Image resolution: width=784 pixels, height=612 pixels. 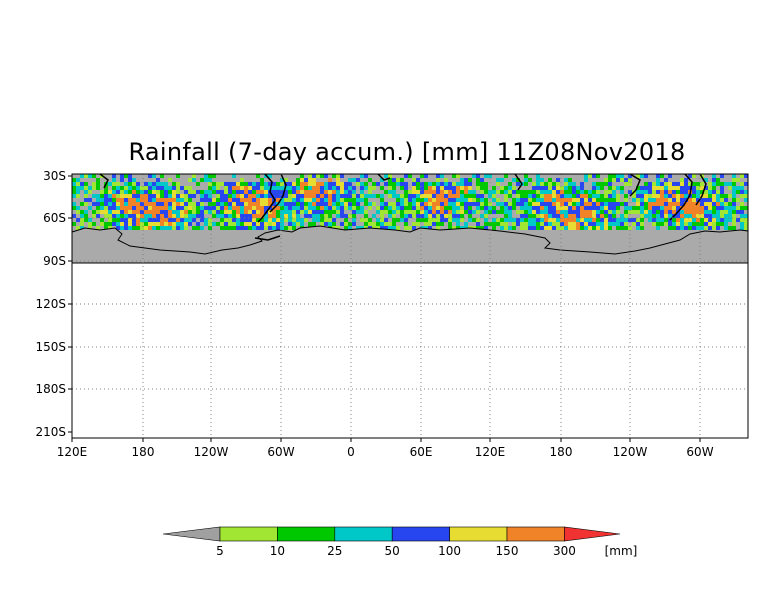 What do you see at coordinates (561, 452) in the screenshot?
I see `x-tick-label: 180` at bounding box center [561, 452].